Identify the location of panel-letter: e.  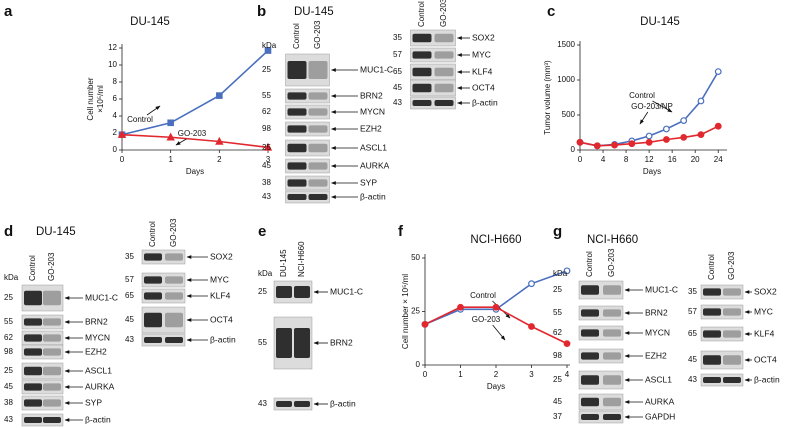
(262, 231).